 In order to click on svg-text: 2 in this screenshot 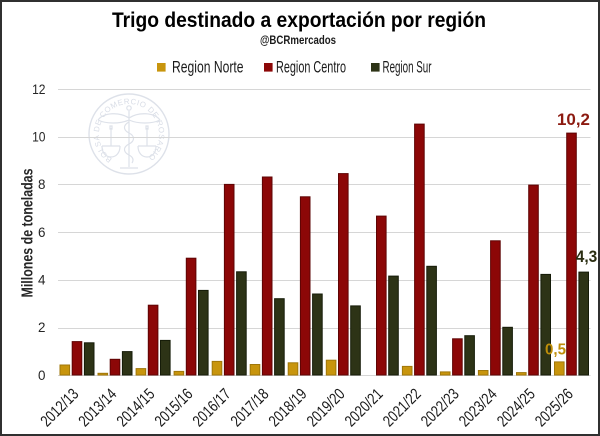, I will do `click(41, 327)`.